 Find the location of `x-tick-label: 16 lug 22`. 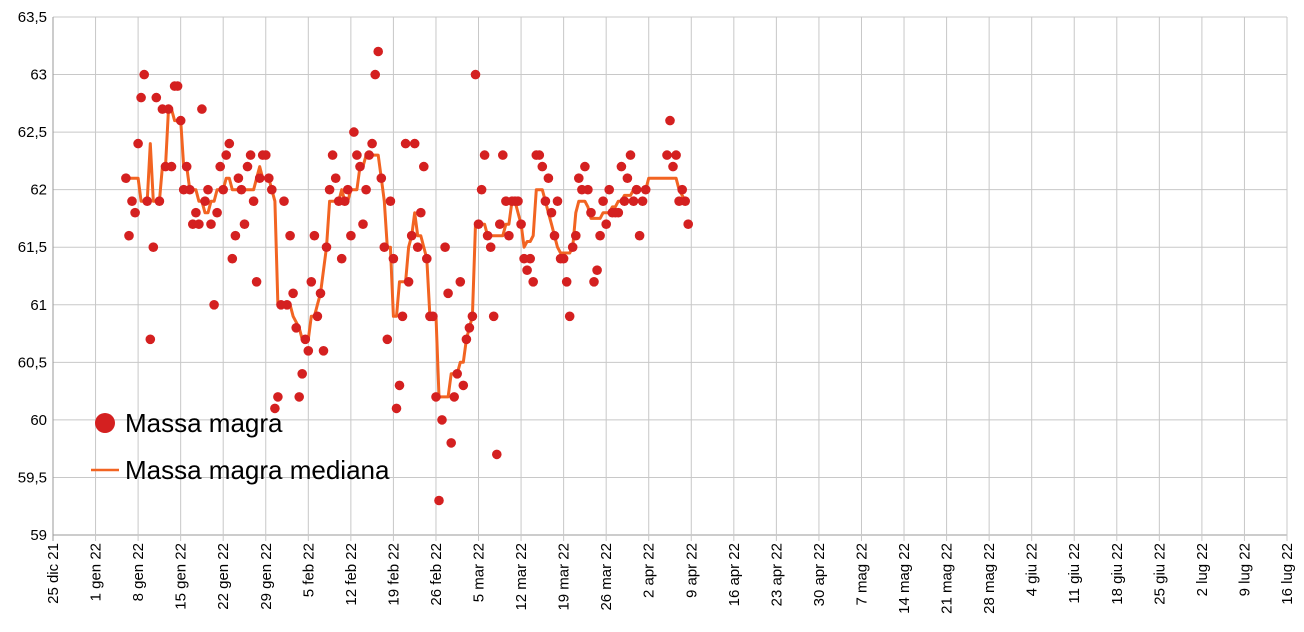

x-tick-label: 16 lug 22 is located at coordinates (1287, 574).